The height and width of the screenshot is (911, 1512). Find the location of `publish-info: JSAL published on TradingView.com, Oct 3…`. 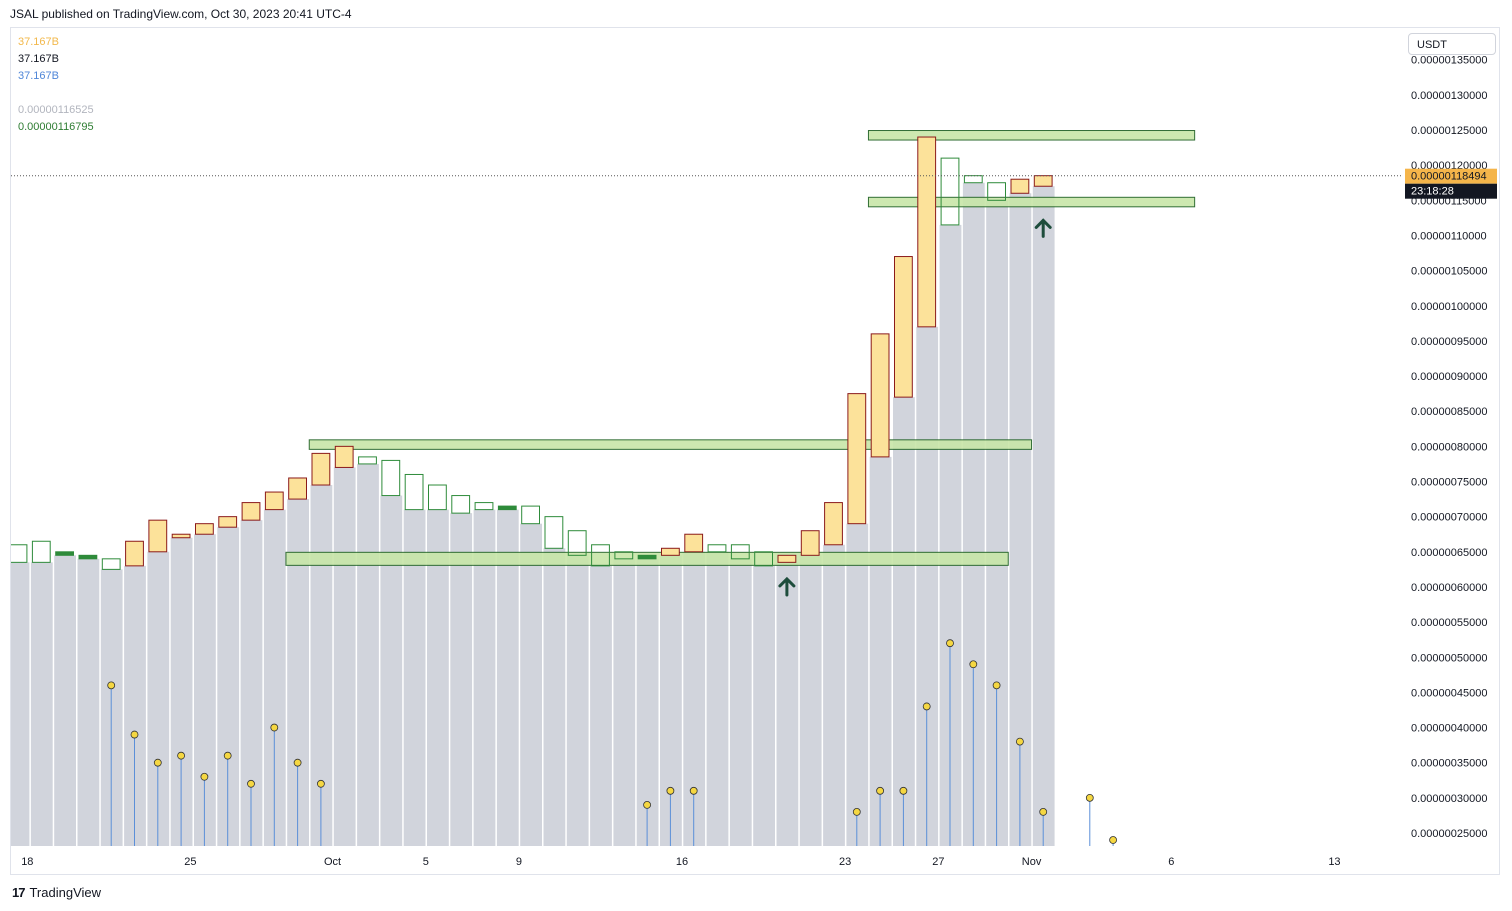

publish-info: JSAL published on TradingView.com, Oct 3… is located at coordinates (181, 14).